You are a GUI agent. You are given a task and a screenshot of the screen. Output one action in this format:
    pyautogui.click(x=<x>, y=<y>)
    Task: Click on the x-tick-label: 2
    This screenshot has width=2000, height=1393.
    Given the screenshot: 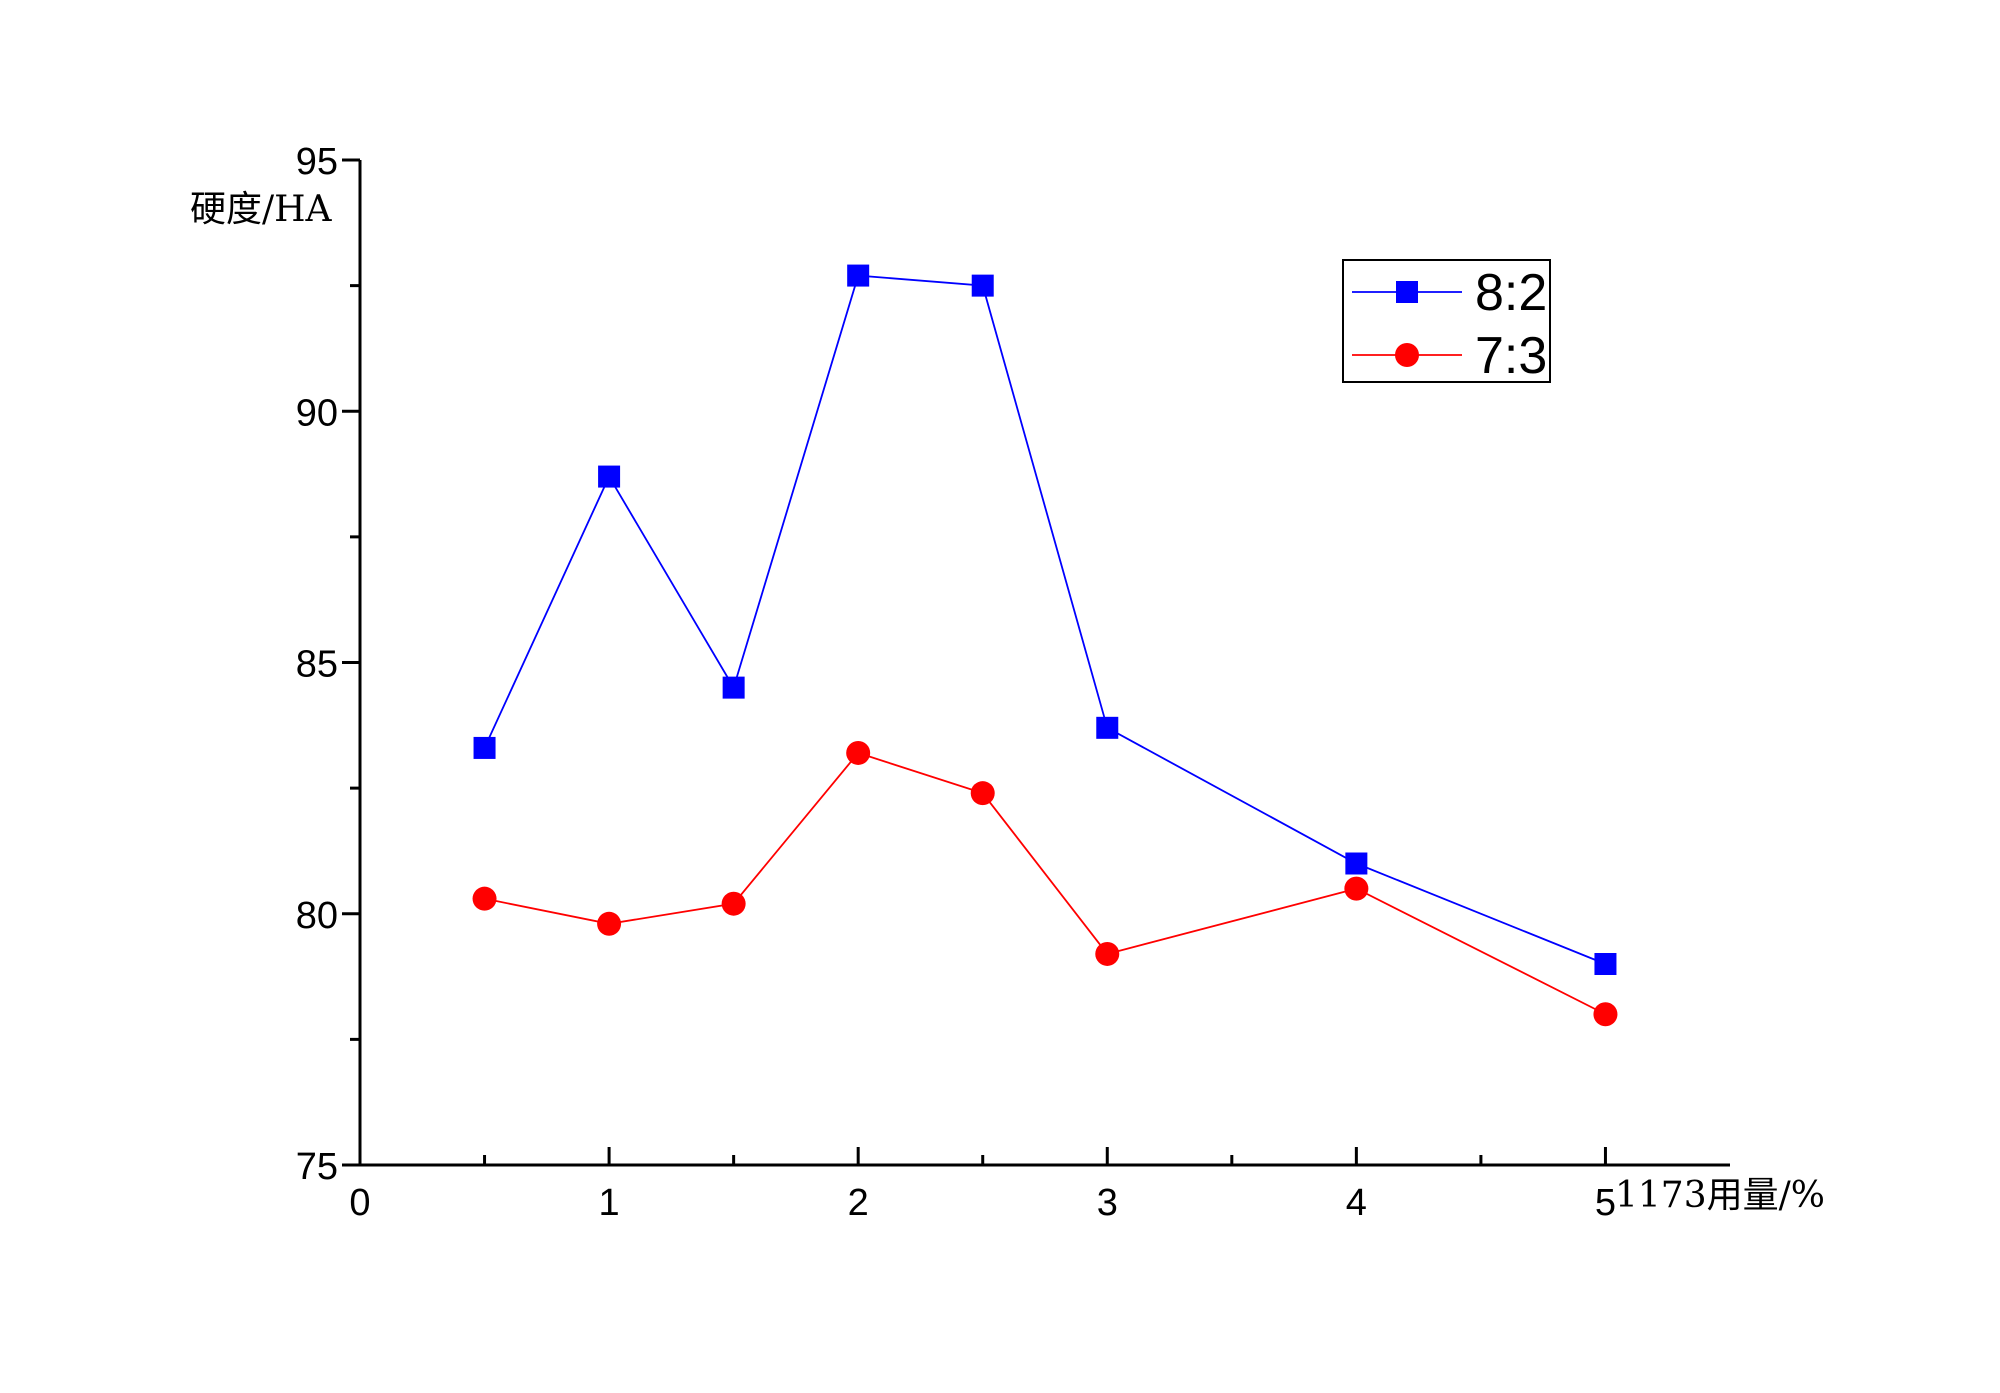 What is the action you would take?
    pyautogui.click(x=858, y=1203)
    